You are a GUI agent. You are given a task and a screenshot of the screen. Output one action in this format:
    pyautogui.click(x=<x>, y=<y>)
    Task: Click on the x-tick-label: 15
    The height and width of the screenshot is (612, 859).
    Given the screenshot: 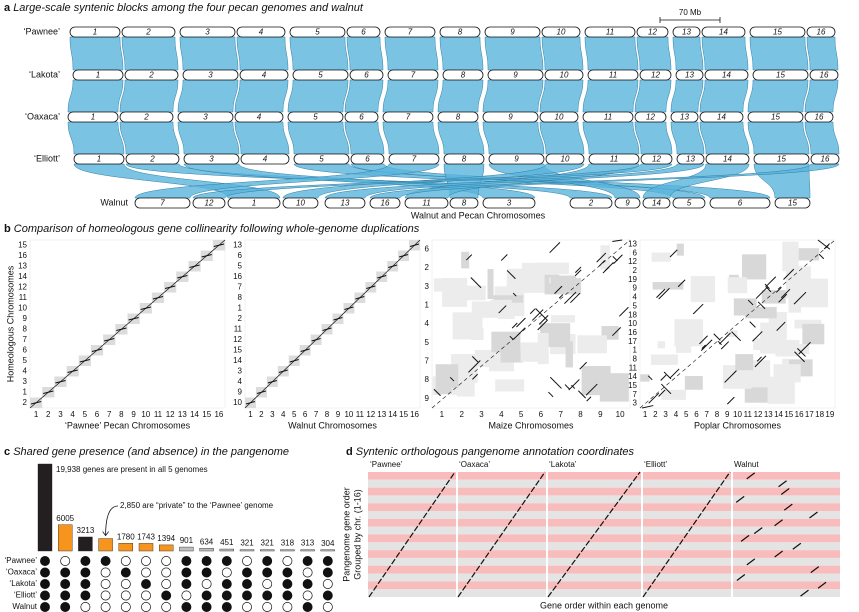 What is the action you would take?
    pyautogui.click(x=788, y=414)
    